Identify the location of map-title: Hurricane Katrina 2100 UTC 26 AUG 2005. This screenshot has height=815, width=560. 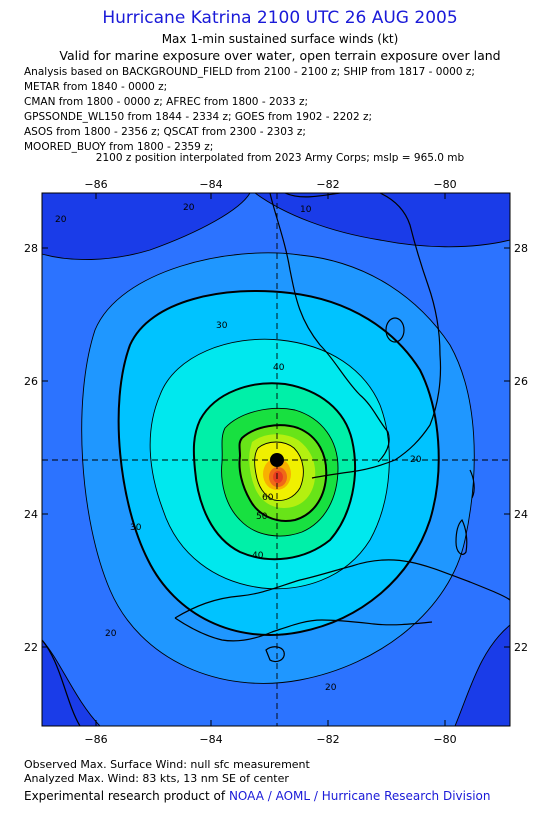
(280, 18).